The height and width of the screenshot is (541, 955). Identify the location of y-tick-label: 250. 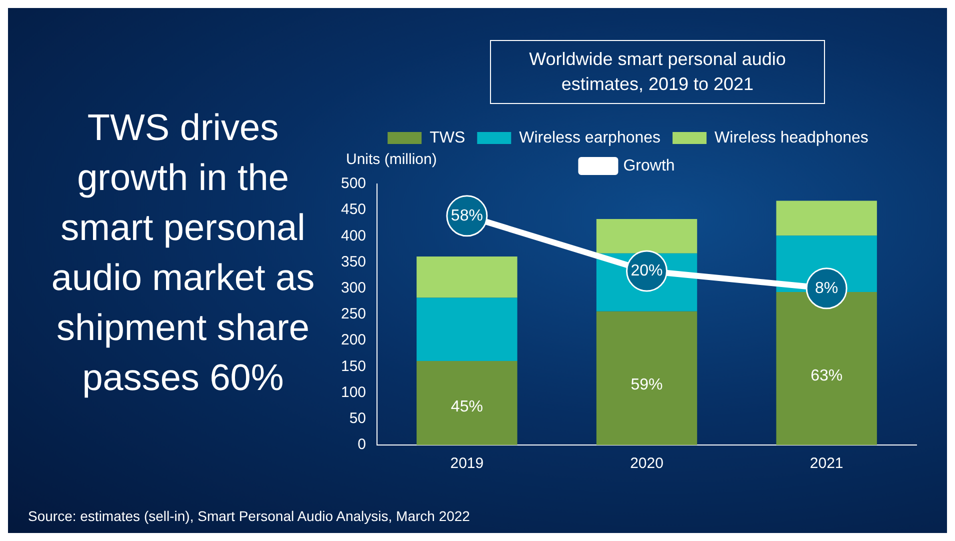
(353, 314).